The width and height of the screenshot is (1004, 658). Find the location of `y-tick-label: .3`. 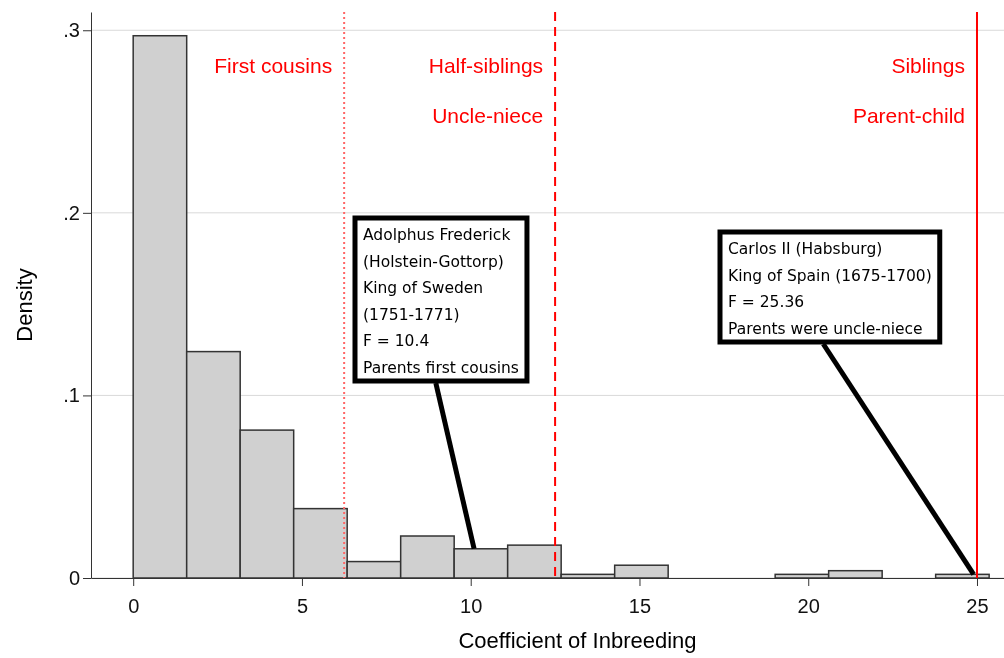

y-tick-label: .3 is located at coordinates (71, 30).